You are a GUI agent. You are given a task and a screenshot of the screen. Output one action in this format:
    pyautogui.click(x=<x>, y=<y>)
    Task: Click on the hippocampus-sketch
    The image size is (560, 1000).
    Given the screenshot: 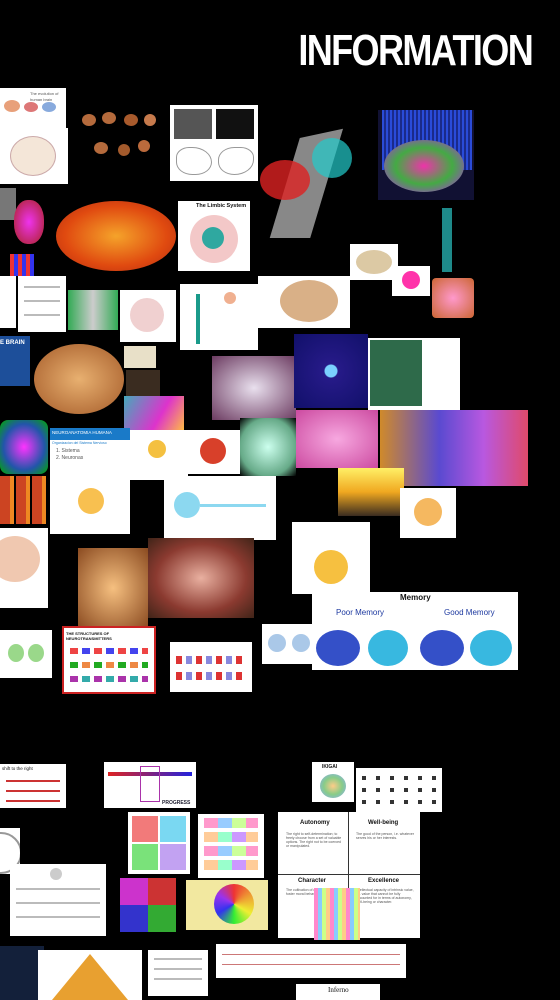 What is the action you would take?
    pyautogui.click(x=194, y=161)
    